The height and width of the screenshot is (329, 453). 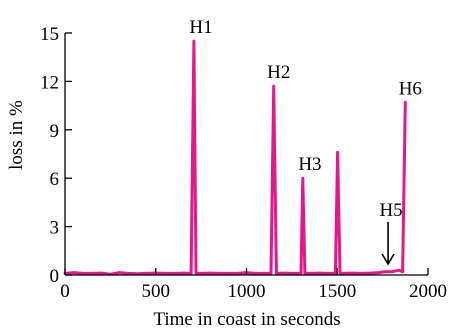 I want to click on y-tick-label: 15, so click(x=49, y=34).